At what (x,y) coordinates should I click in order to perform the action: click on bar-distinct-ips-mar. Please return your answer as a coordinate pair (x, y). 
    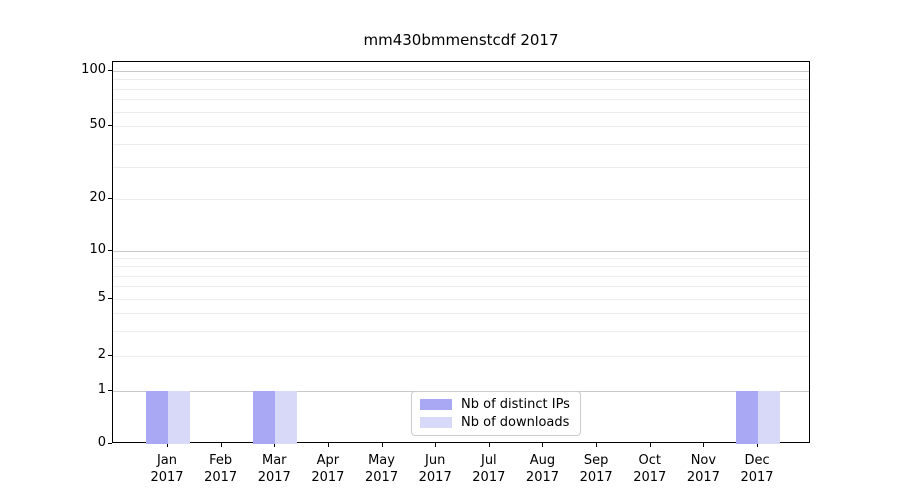
    Looking at the image, I should click on (264, 417).